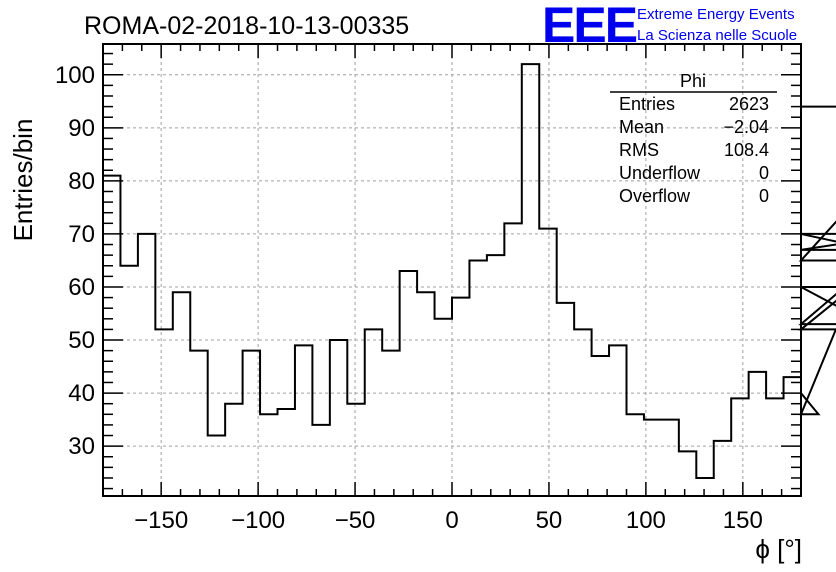 The image size is (836, 572). What do you see at coordinates (246, 26) in the screenshot?
I see `chart-title: ROMA-02-2018-10-13-00335` at bounding box center [246, 26].